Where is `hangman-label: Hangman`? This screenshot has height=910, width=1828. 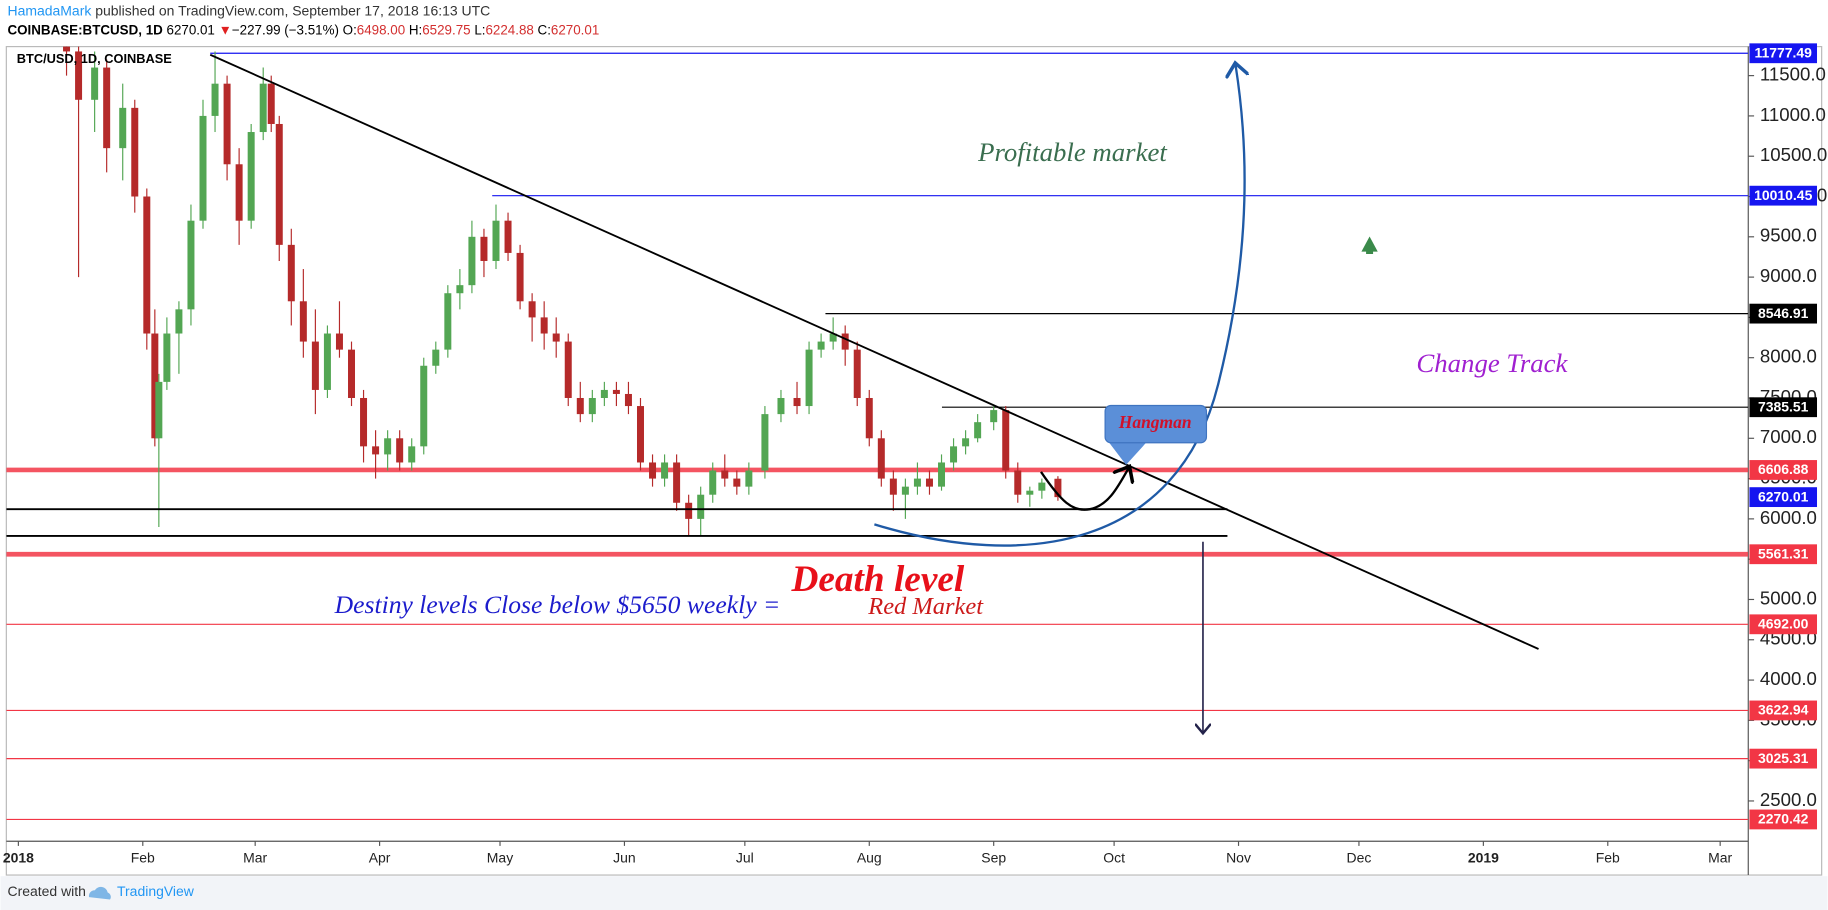 hangman-label: Hangman is located at coordinates (1155, 422).